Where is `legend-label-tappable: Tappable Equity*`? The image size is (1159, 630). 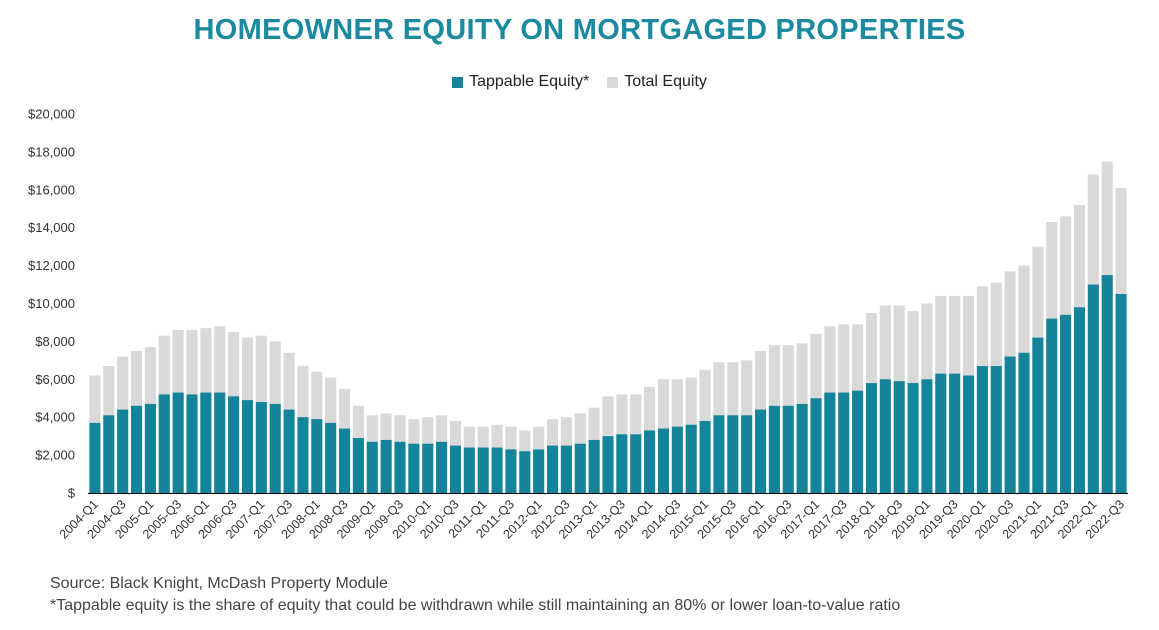
legend-label-tappable: Tappable Equity* is located at coordinates (529, 81).